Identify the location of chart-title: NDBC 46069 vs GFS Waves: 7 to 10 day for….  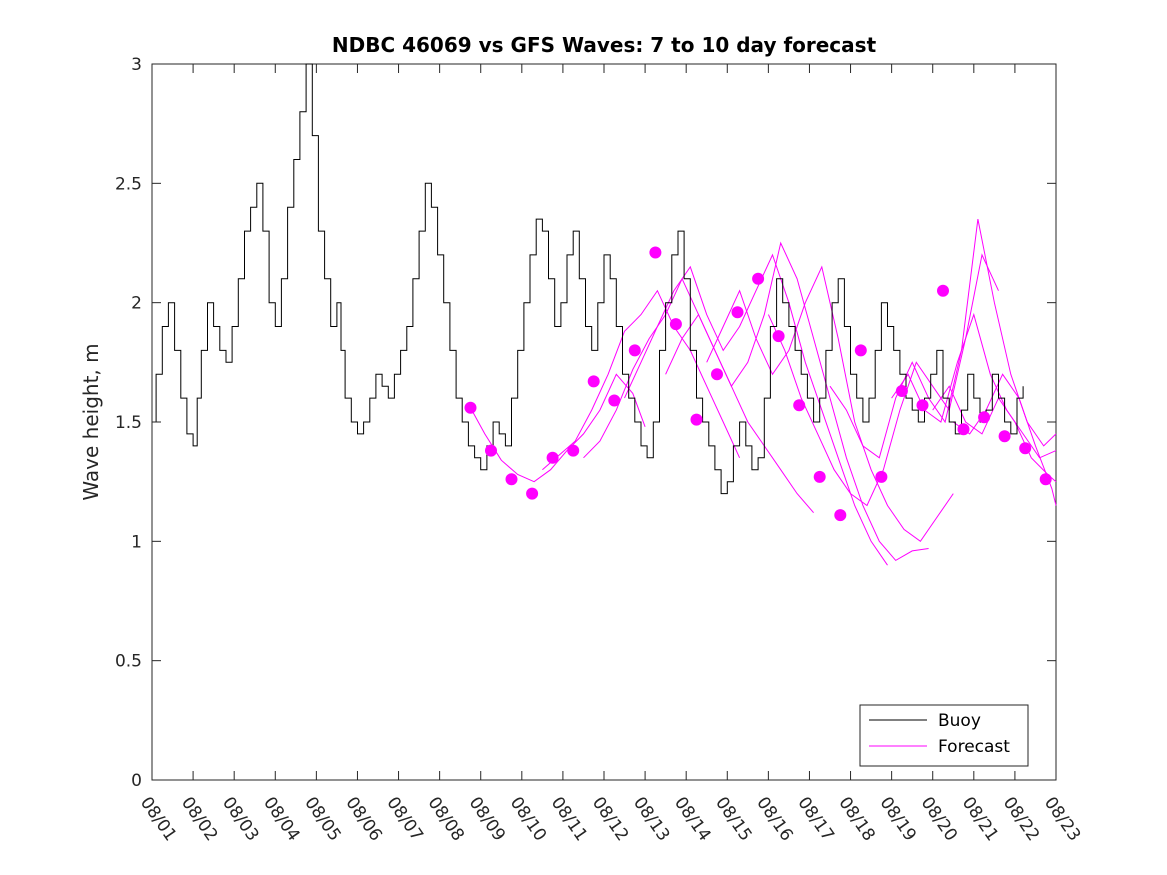
(604, 45).